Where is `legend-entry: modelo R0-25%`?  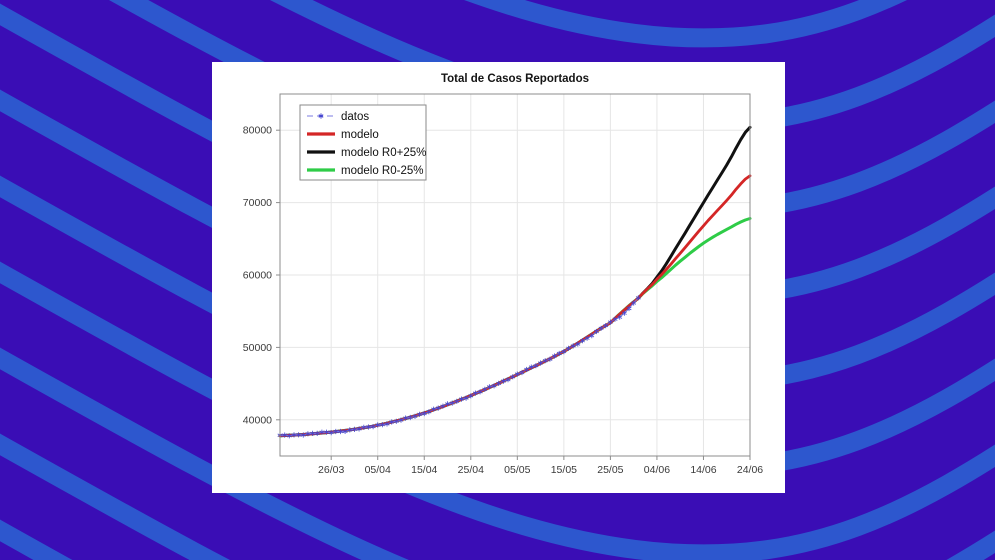 legend-entry: modelo R0-25% is located at coordinates (365, 171).